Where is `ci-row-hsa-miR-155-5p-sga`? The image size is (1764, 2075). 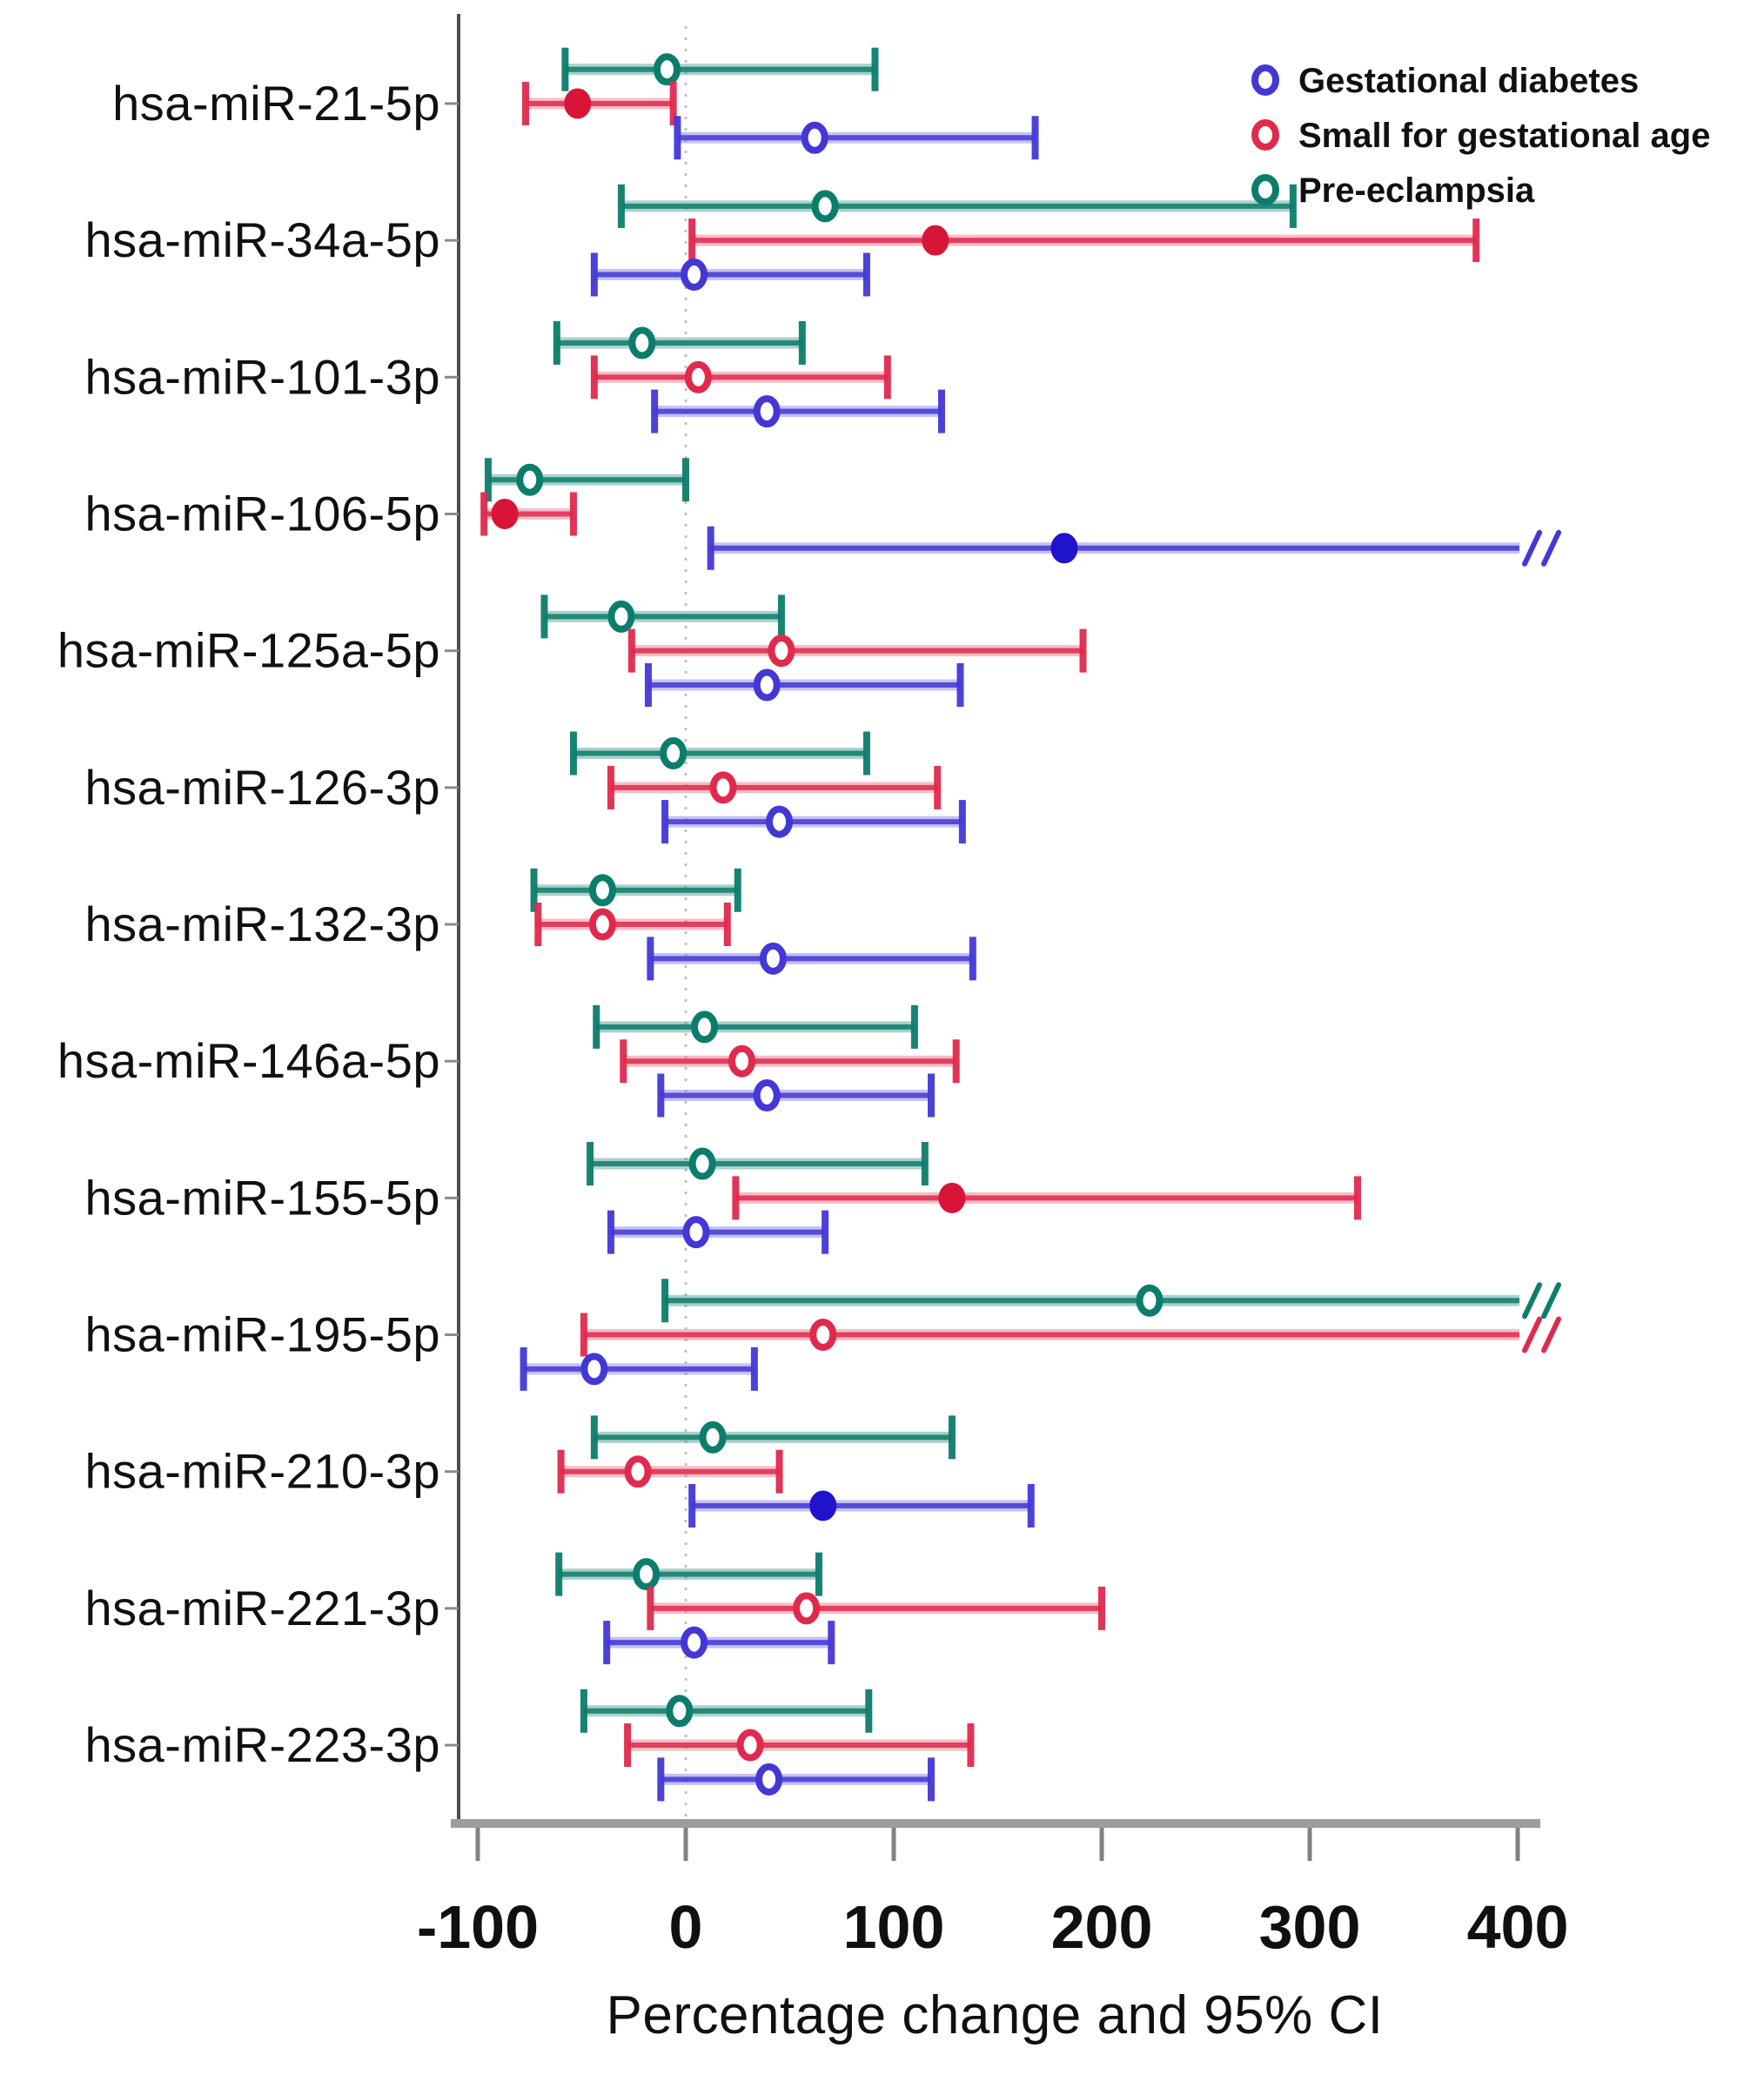
ci-row-hsa-miR-155-5p-sga is located at coordinates (1046, 1198).